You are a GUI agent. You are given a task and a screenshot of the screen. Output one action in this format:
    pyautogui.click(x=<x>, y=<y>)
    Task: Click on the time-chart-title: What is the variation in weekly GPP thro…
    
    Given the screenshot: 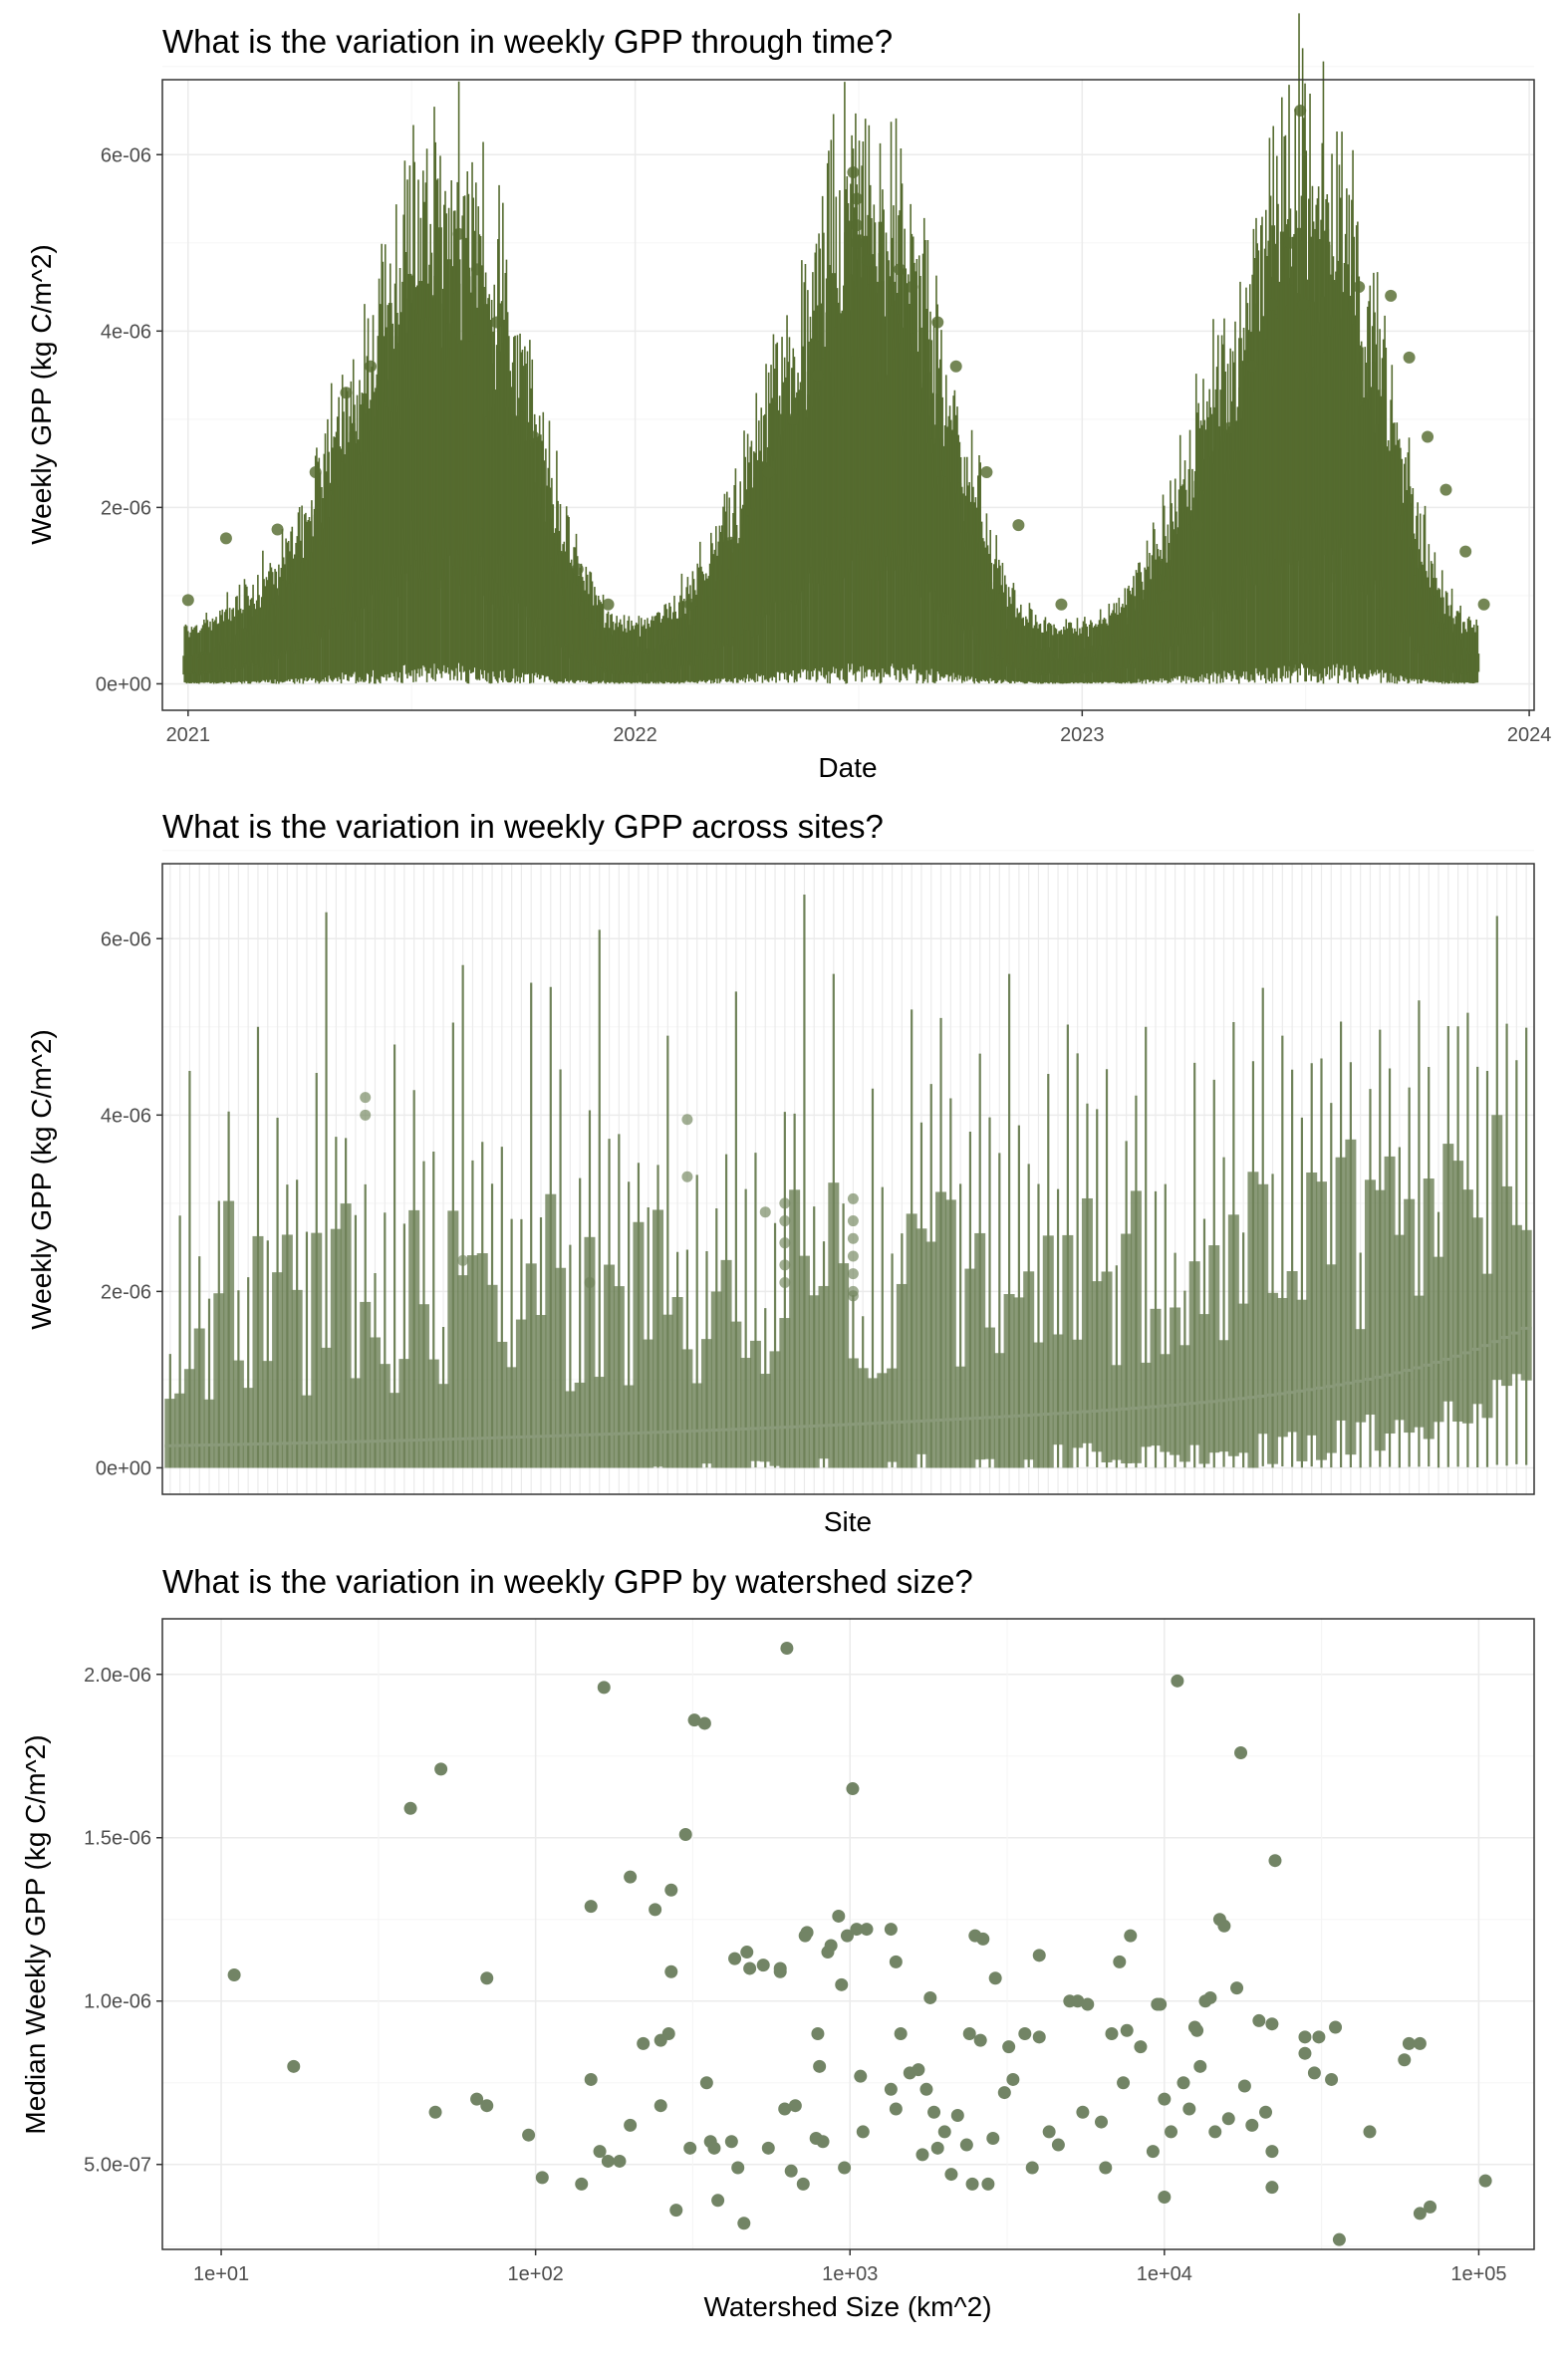 What is the action you would take?
    pyautogui.click(x=527, y=42)
    